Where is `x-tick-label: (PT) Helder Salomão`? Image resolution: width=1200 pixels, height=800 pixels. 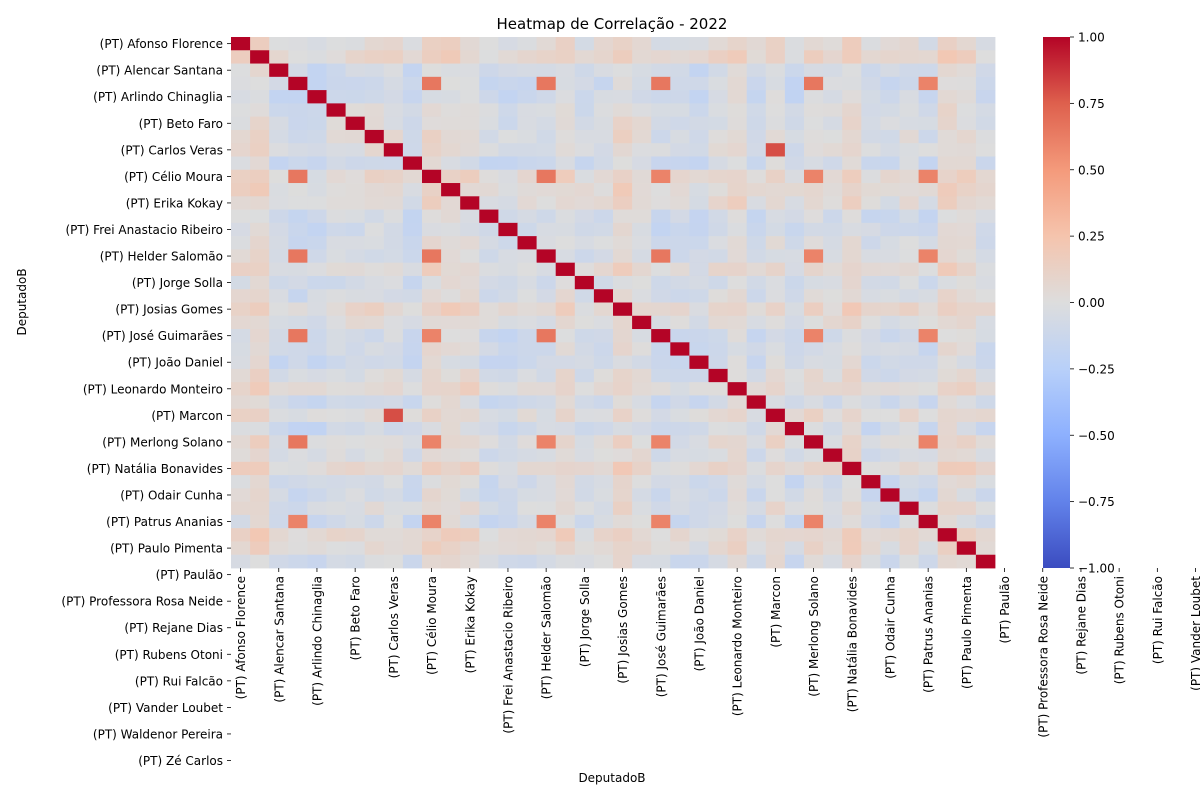 x-tick-label: (PT) Helder Salomão is located at coordinates (547, 637).